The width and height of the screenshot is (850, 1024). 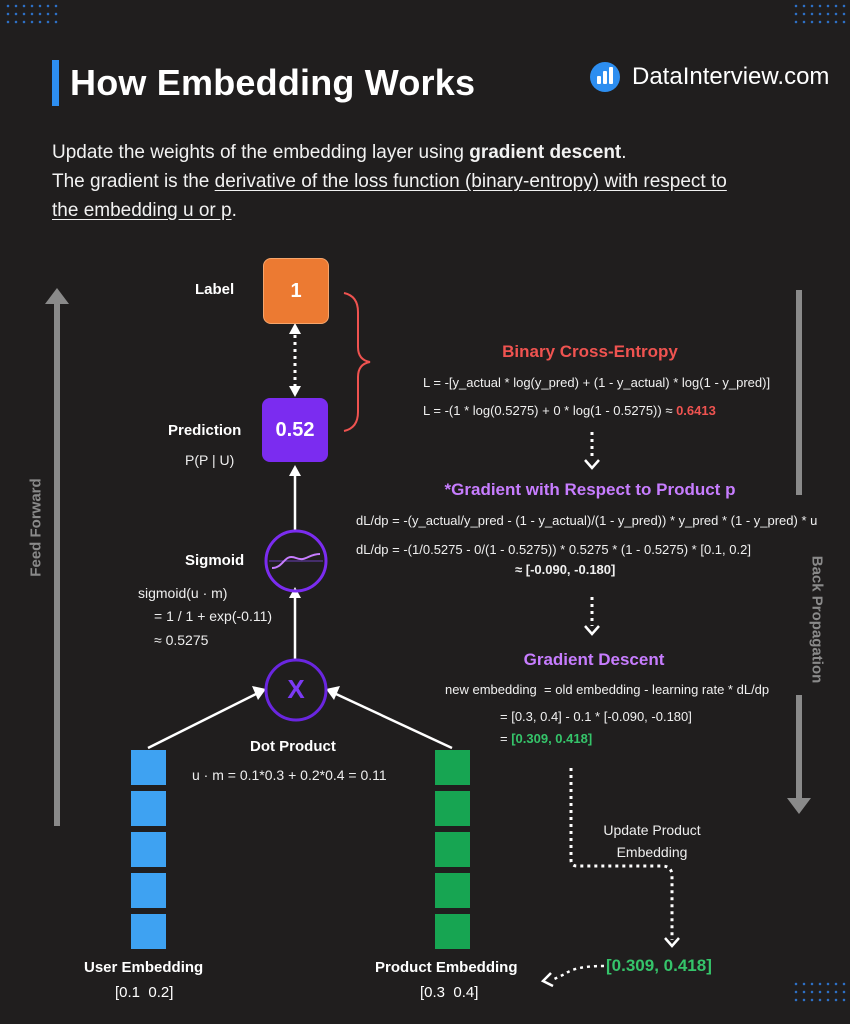 I want to click on updated-embedding-value: [0.309, 0.418], so click(x=659, y=965).